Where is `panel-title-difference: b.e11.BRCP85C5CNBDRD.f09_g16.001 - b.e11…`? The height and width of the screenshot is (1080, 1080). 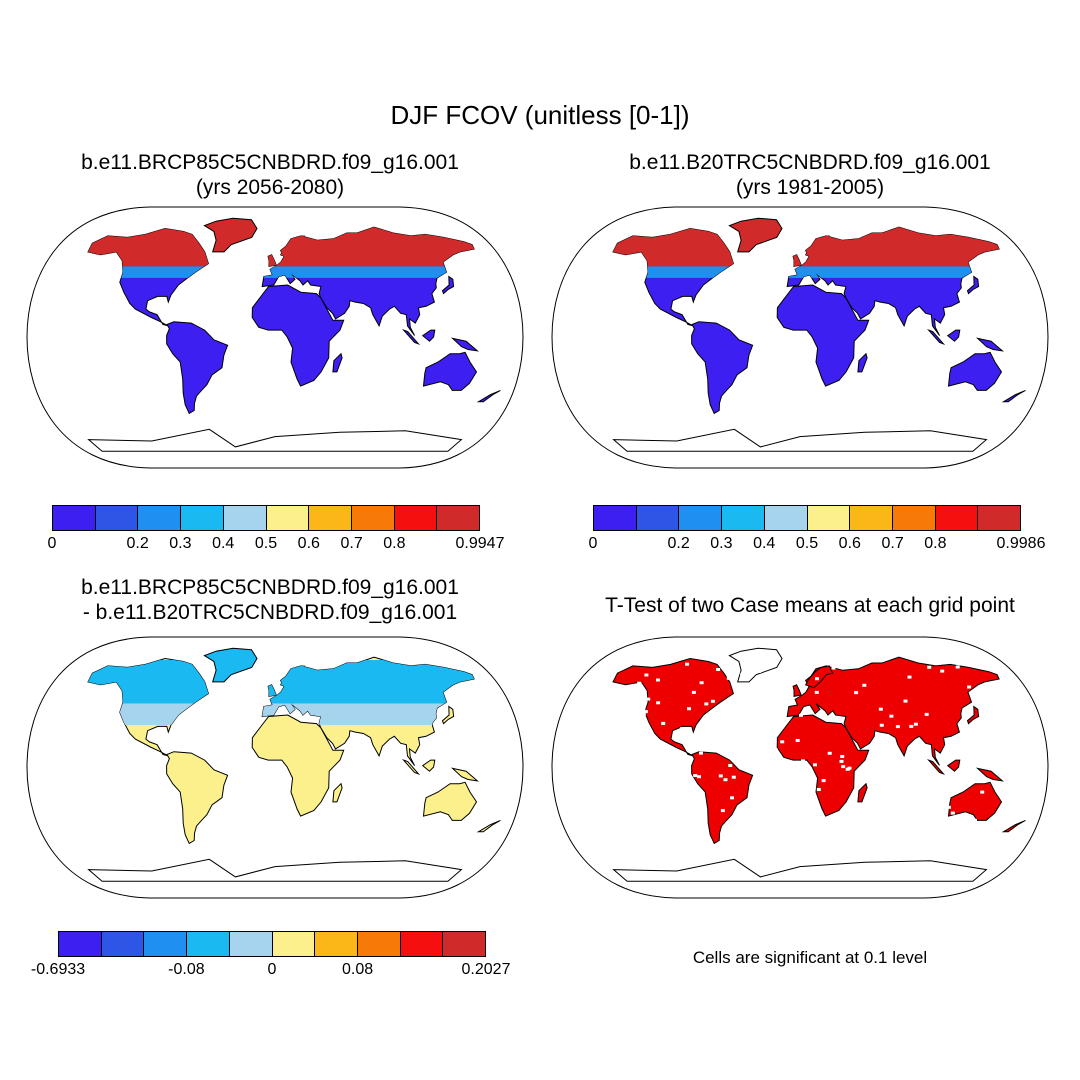 panel-title-difference: b.e11.BRCP85C5CNBDRD.f09_g16.001 - b.e11… is located at coordinates (270, 600).